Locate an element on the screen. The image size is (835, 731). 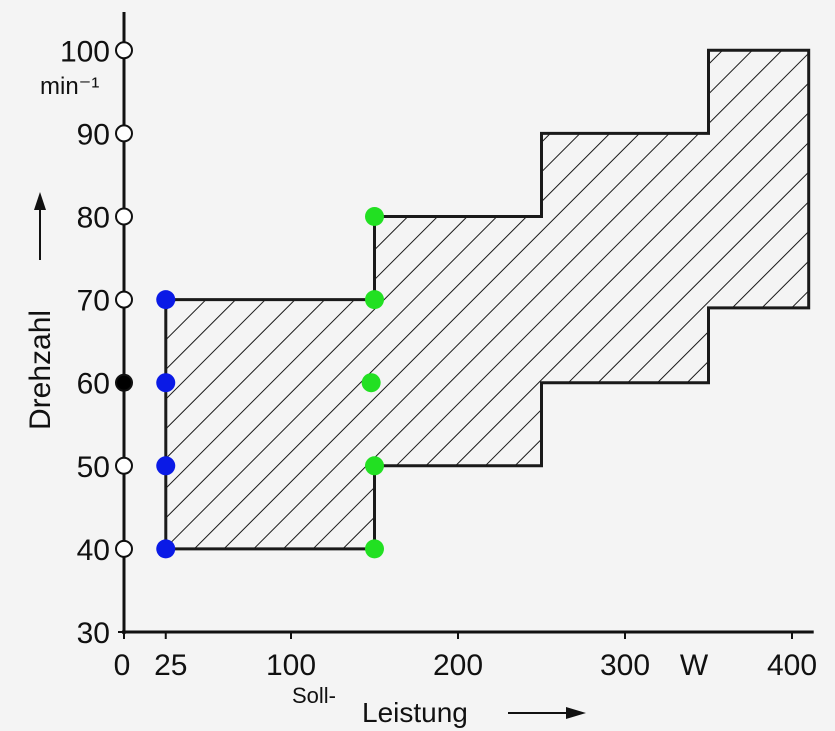
y-axis-label: Drehzahl is located at coordinates (40, 370).